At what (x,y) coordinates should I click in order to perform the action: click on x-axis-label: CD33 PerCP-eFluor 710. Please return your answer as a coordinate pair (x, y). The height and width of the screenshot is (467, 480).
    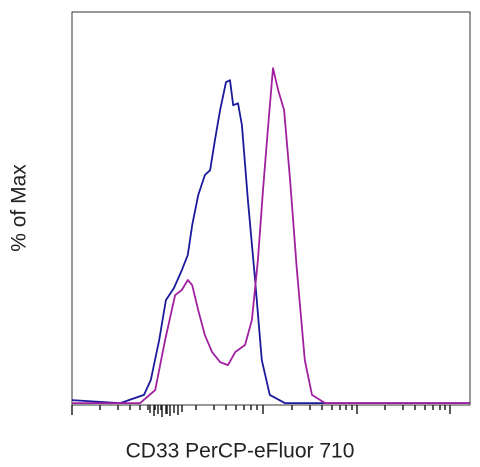
    Looking at the image, I should click on (240, 451).